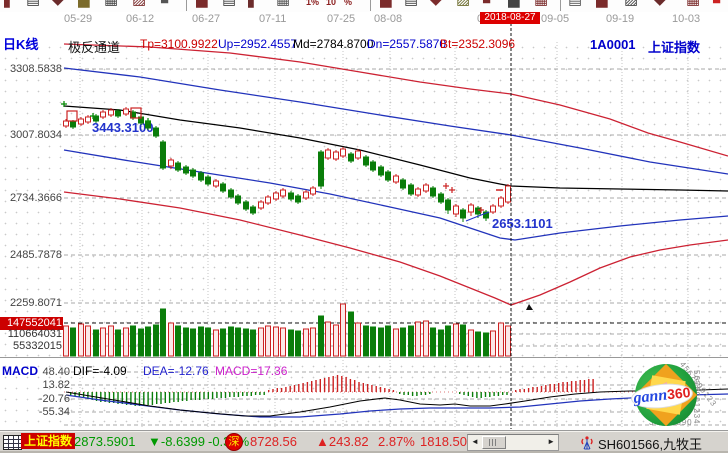  What do you see at coordinates (36, 69) in the screenshot?
I see `price-axis-label: 3308.5838` at bounding box center [36, 69].